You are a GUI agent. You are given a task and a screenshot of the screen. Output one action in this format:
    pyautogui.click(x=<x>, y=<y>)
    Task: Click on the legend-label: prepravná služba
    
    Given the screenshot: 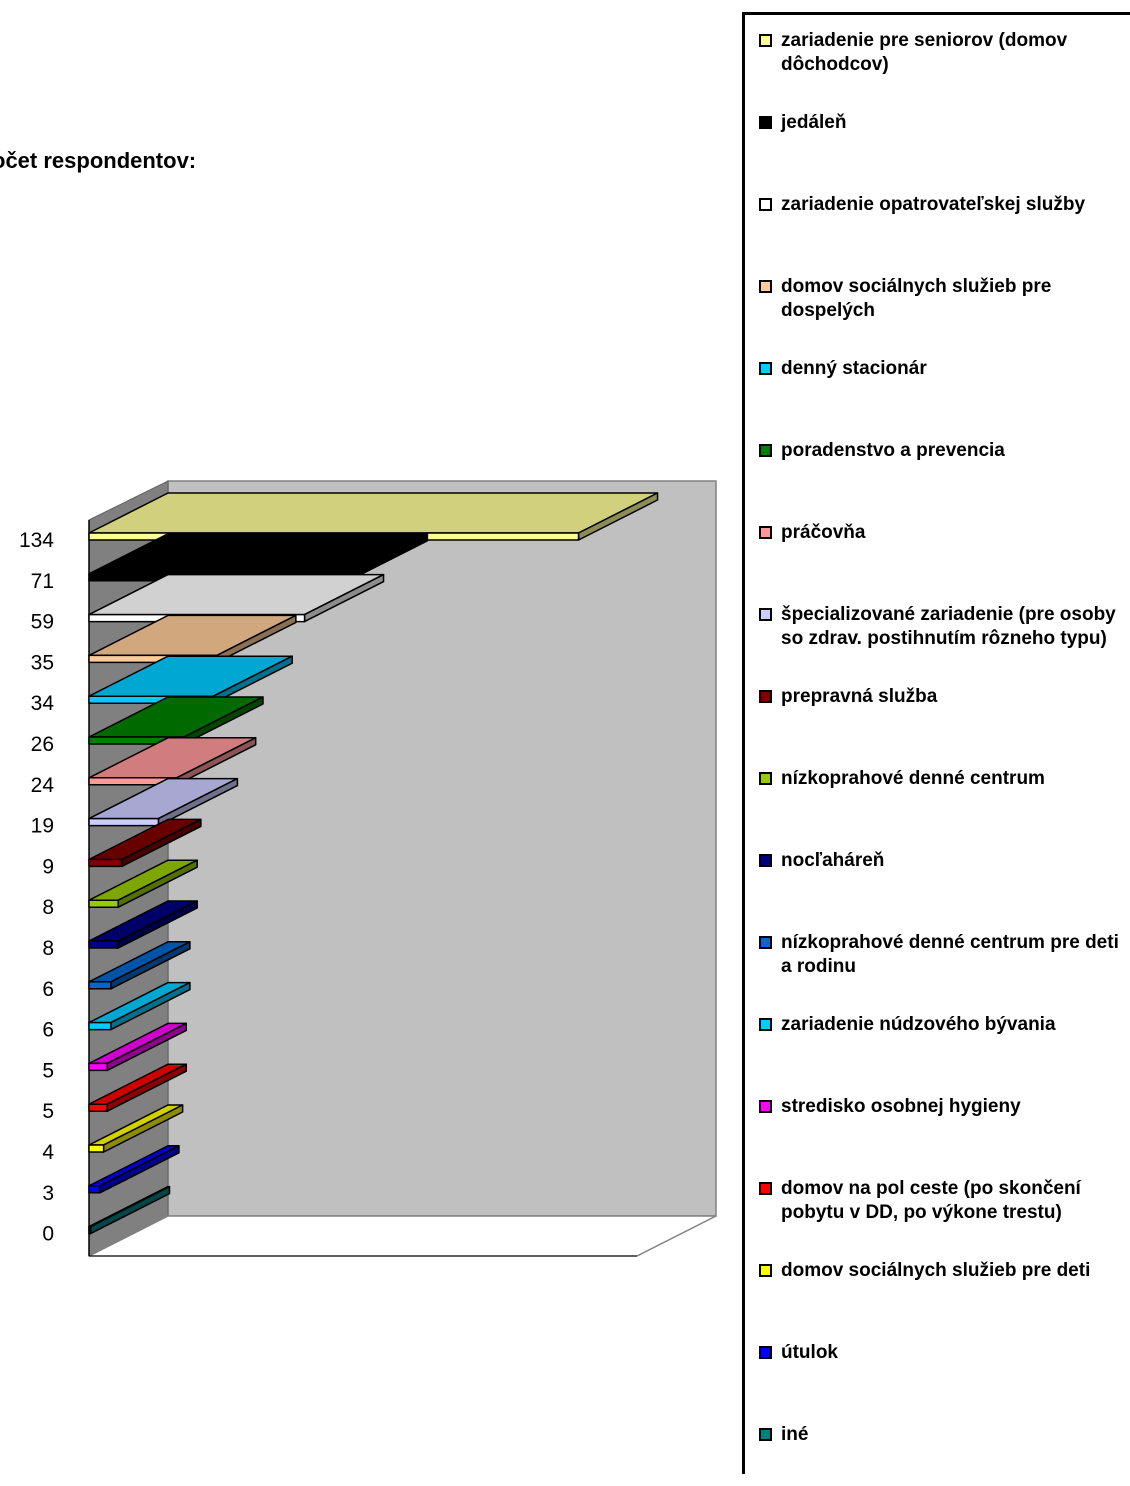 What is the action you would take?
    pyautogui.click(x=859, y=696)
    